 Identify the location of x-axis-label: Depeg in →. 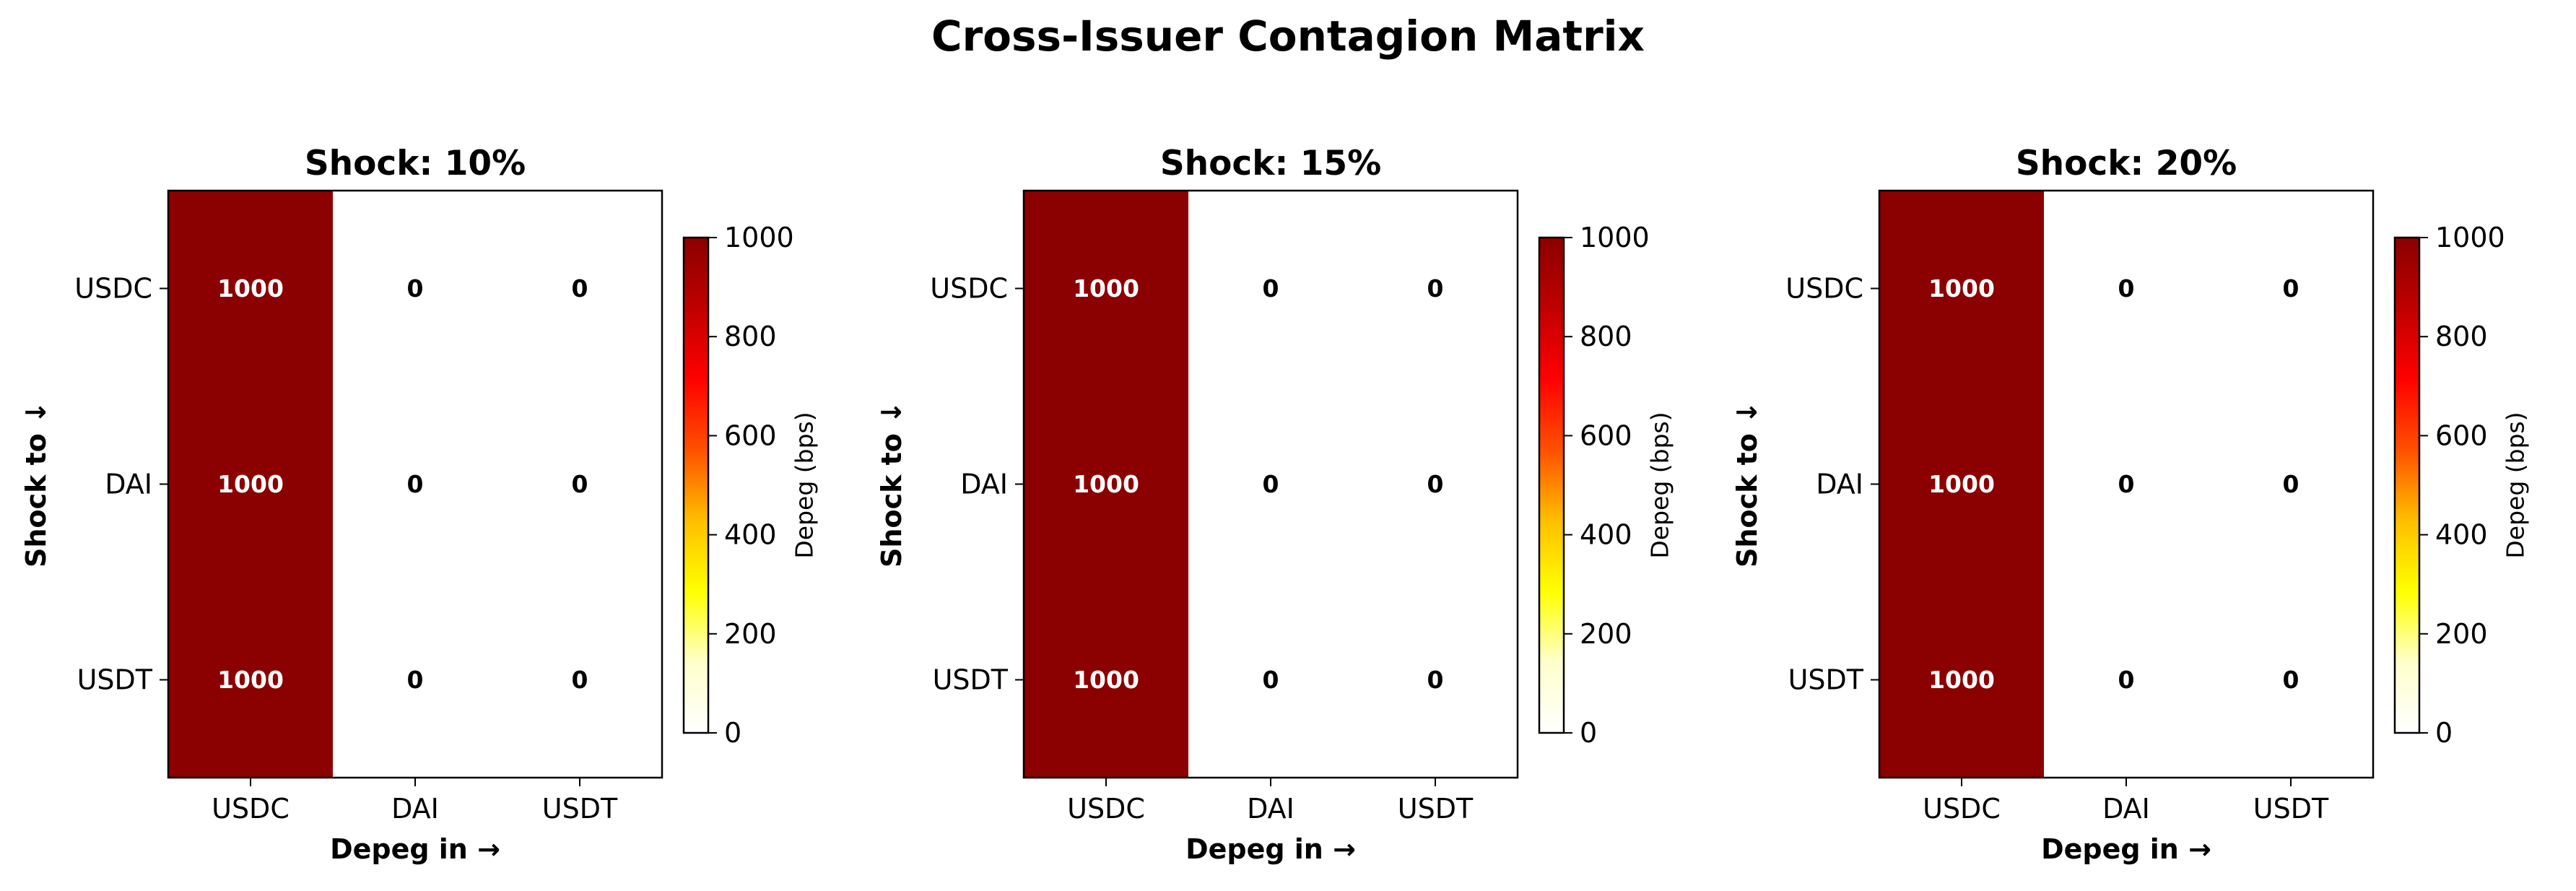
(1270, 849).